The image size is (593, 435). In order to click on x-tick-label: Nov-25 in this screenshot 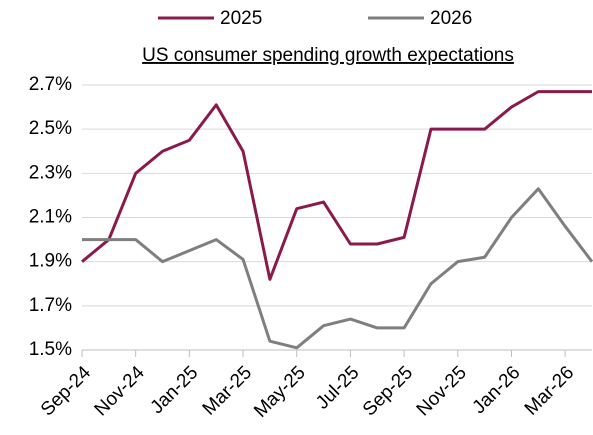, I will do `click(442, 391)`.